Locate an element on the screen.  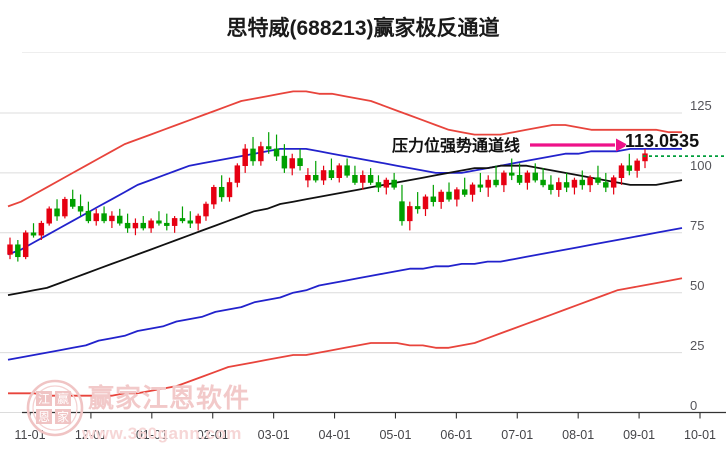
x-tick-label: 07-01 is located at coordinates (517, 435).